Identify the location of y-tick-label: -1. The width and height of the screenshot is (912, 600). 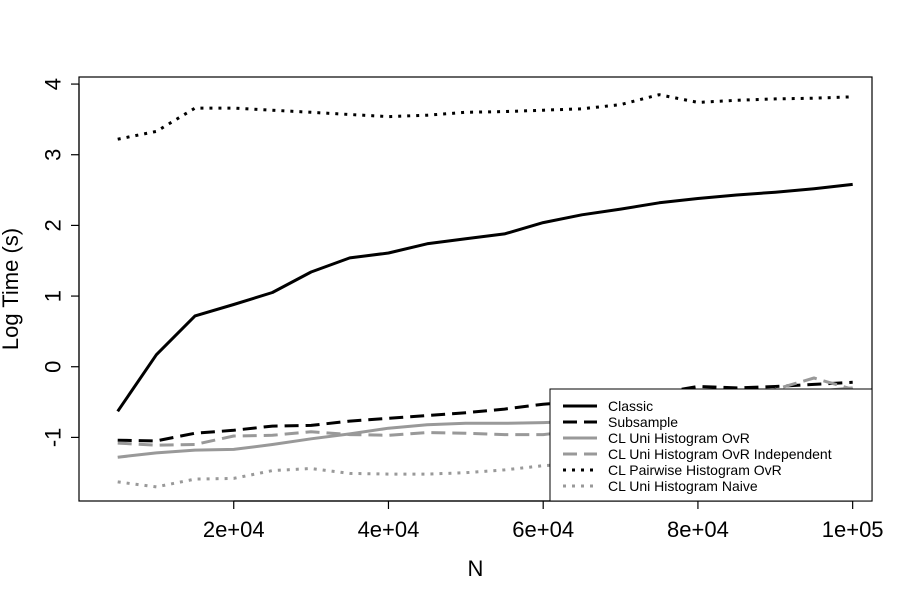
(53, 438).